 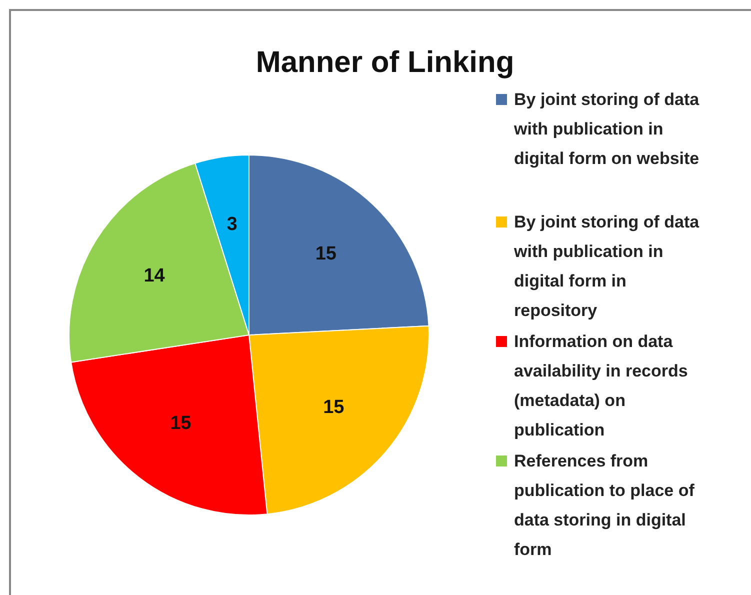 I want to click on legend-label: By joint storing of data with publication in digital form in repository, so click(x=606, y=266).